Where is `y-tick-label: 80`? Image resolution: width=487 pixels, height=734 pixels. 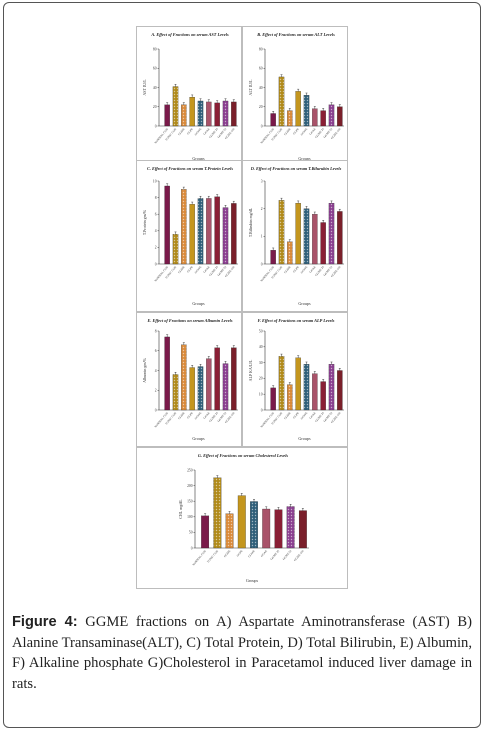 y-tick-label: 80 is located at coordinates (155, 49).